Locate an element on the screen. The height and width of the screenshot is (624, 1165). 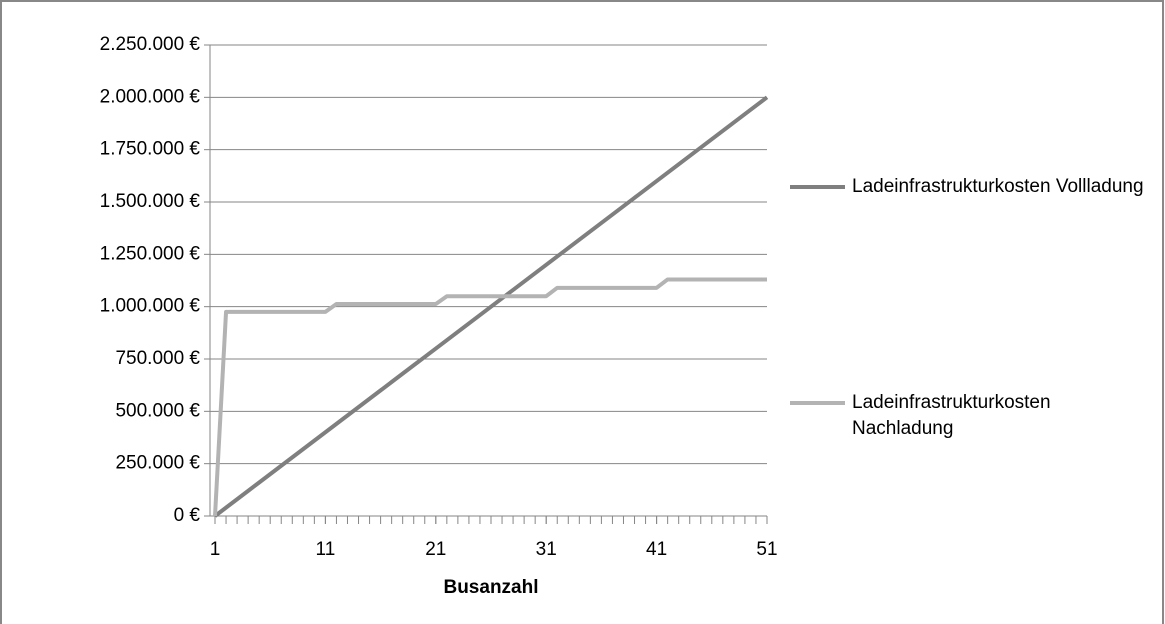
legend-label: Ladeinfrastrukturkosten Nachladung is located at coordinates (951, 415).